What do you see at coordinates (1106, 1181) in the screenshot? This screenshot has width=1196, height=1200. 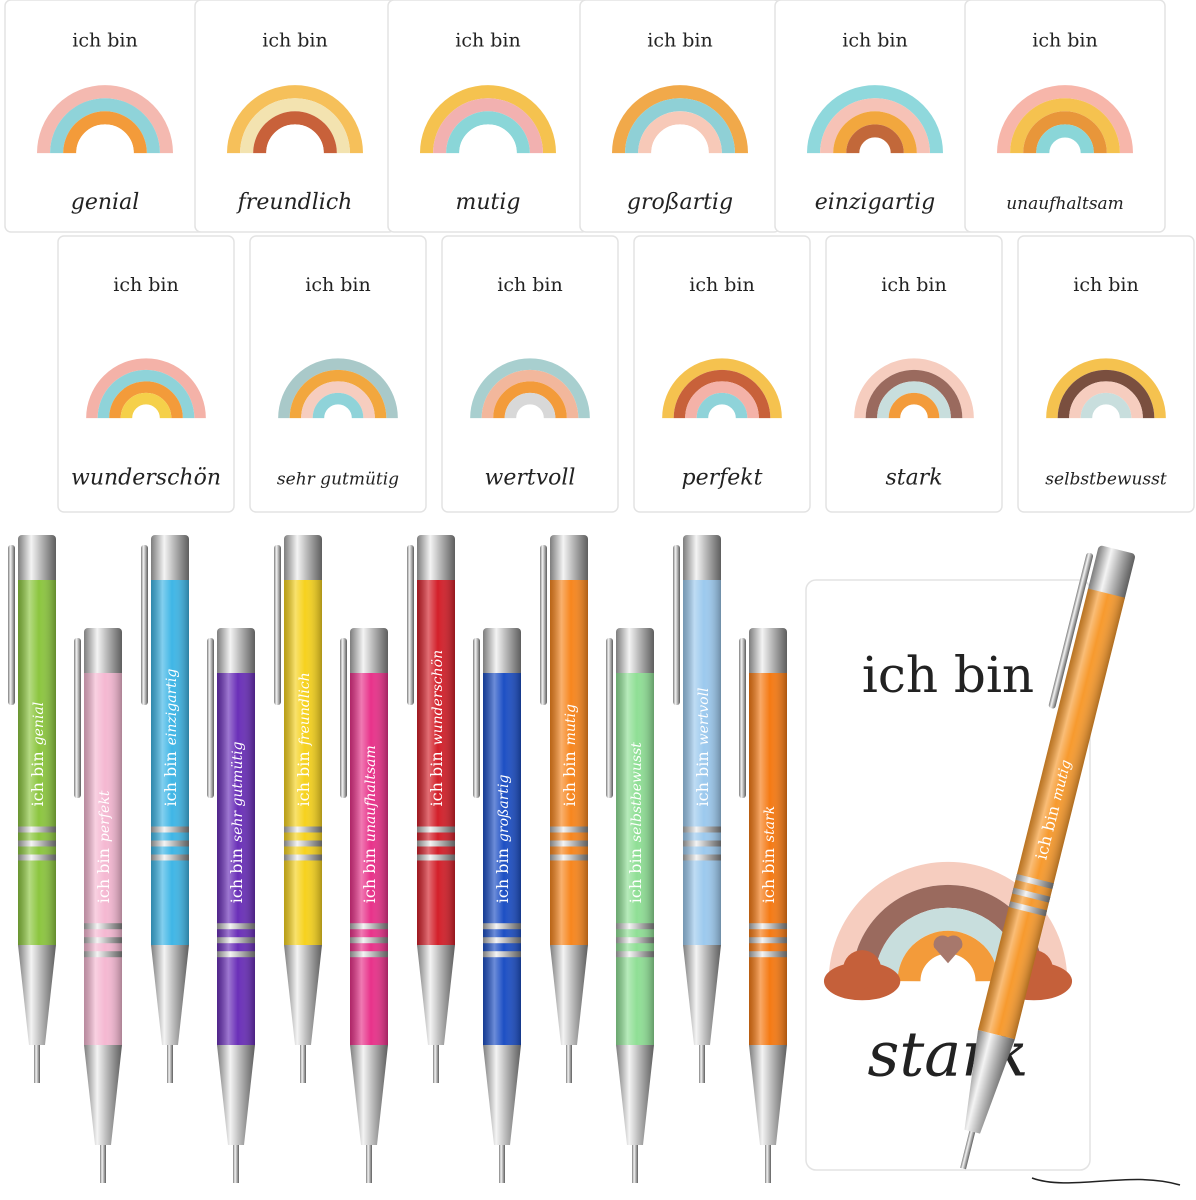 I see `ink-line` at bounding box center [1106, 1181].